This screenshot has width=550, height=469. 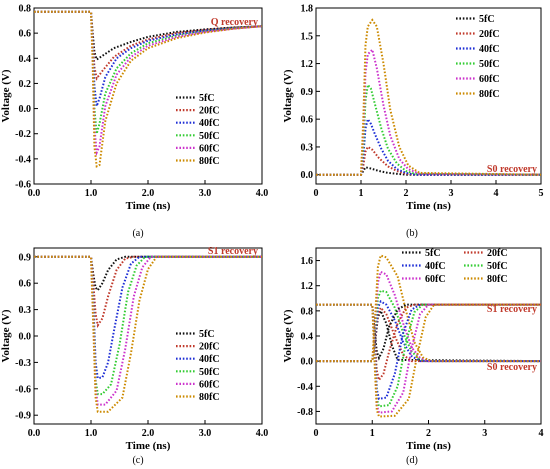 What do you see at coordinates (428, 146) in the screenshot?
I see `series-line-40fC` at bounding box center [428, 146].